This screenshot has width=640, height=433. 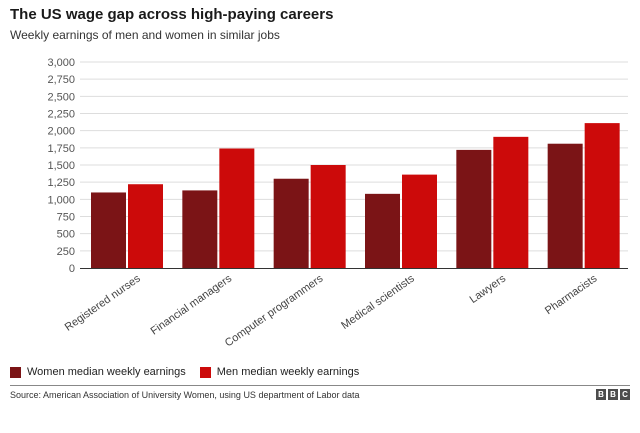 What do you see at coordinates (61, 97) in the screenshot?
I see `y-tick-label: 2,500` at bounding box center [61, 97].